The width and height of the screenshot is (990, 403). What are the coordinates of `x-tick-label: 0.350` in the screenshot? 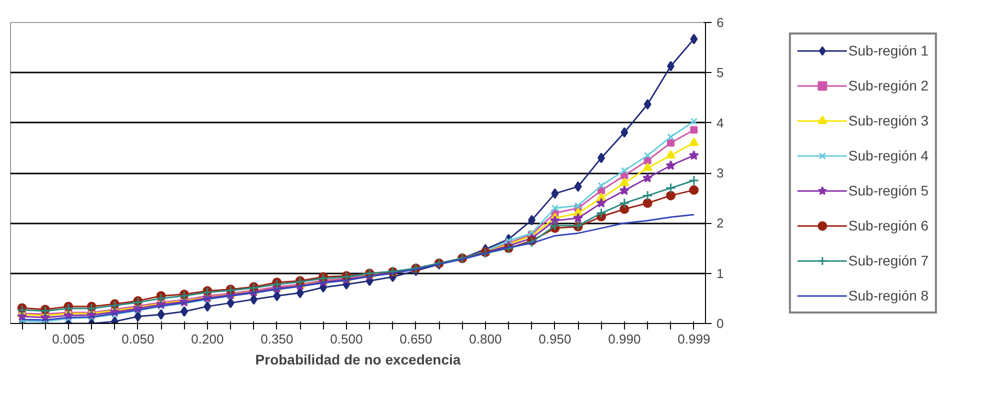 It's located at (277, 339).